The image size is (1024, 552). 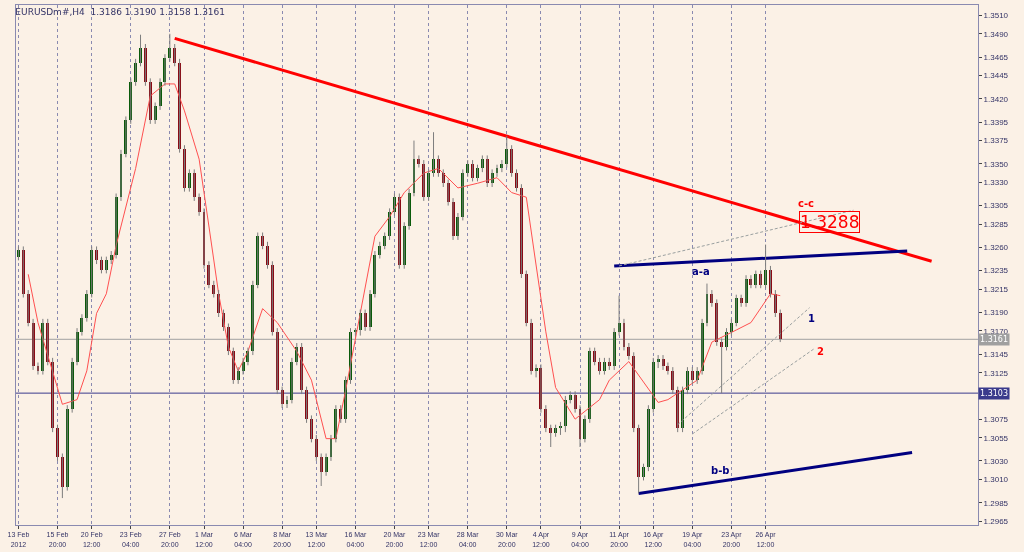 What do you see at coordinates (996, 206) in the screenshot?
I see `y-tick-label: 1.3305` at bounding box center [996, 206].